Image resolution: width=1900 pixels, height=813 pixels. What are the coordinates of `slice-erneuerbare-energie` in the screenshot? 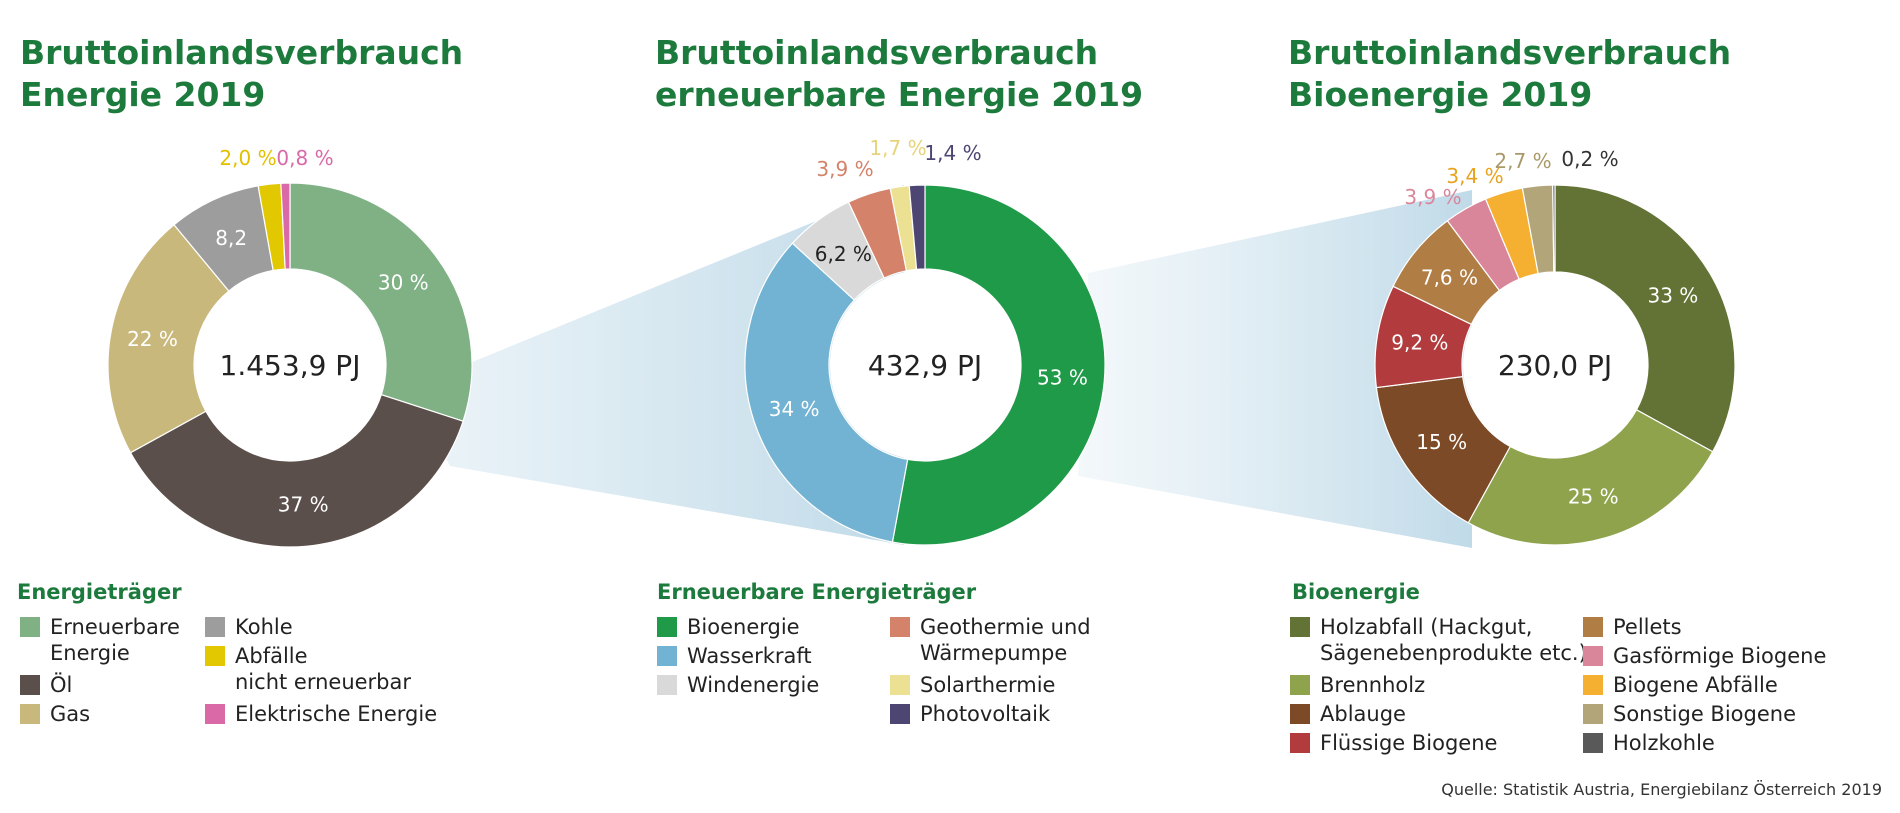 It's located at (381, 302).